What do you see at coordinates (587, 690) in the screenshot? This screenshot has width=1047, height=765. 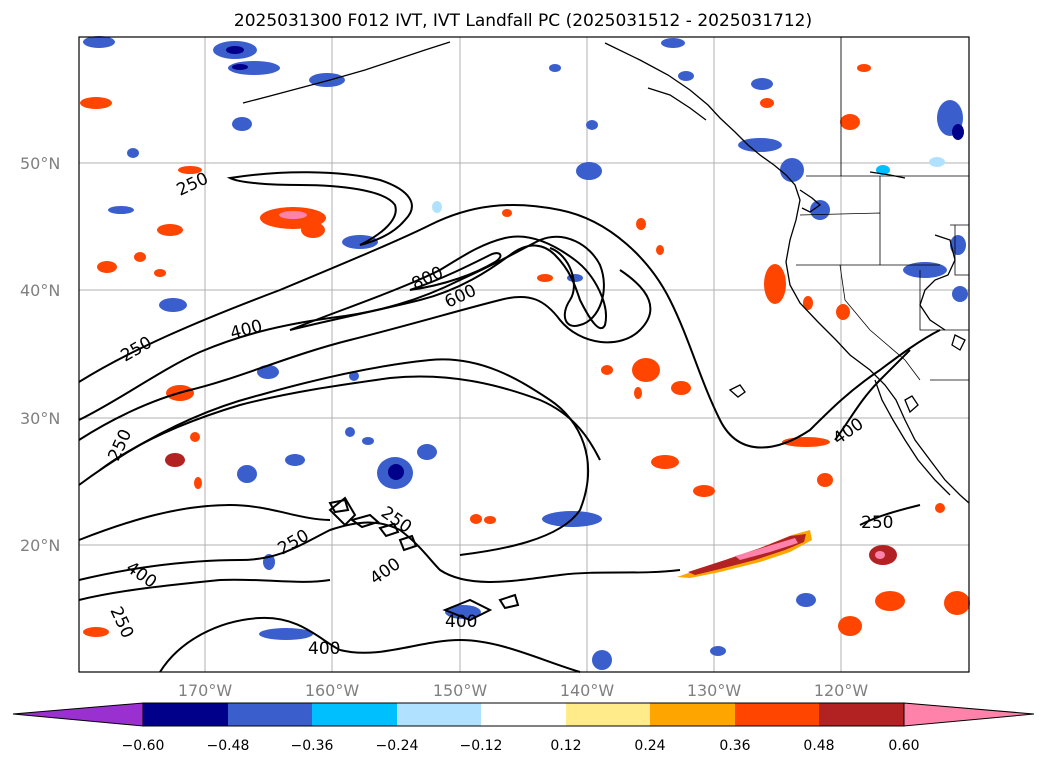 I see `lon-label-140w: 140°W` at bounding box center [587, 690].